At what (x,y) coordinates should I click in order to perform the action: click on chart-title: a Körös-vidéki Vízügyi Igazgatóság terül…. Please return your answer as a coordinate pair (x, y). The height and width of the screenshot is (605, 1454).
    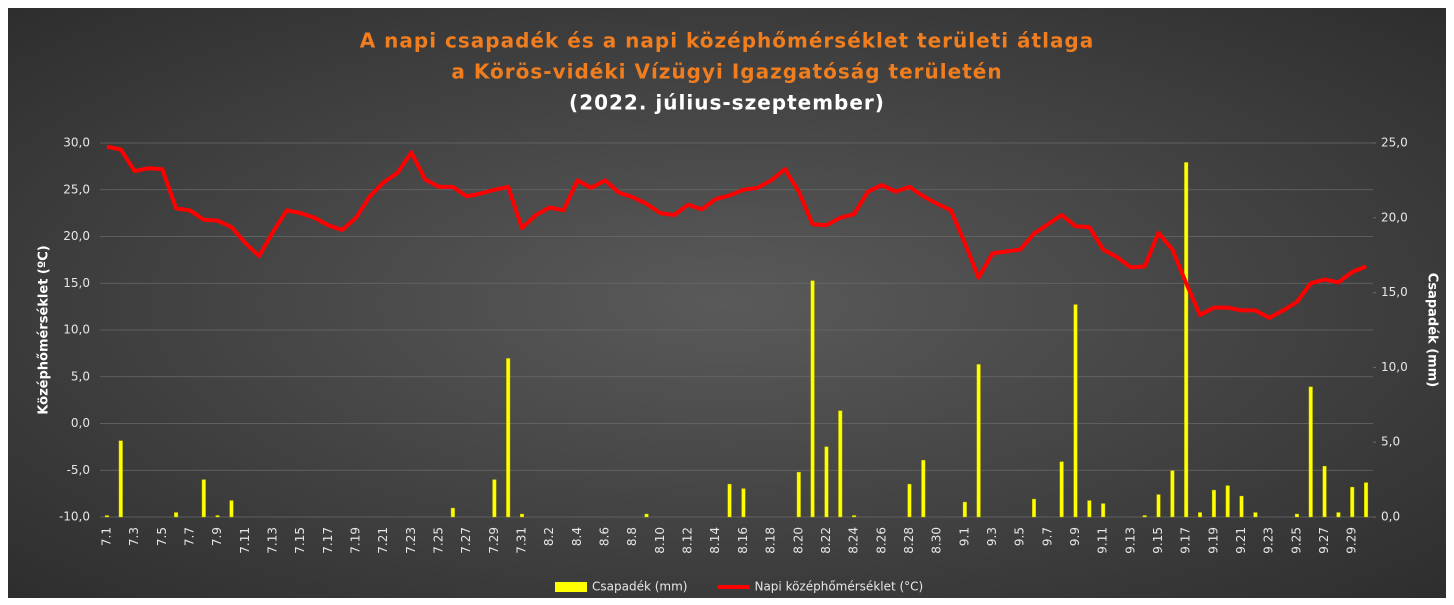
    Looking at the image, I should click on (726, 72).